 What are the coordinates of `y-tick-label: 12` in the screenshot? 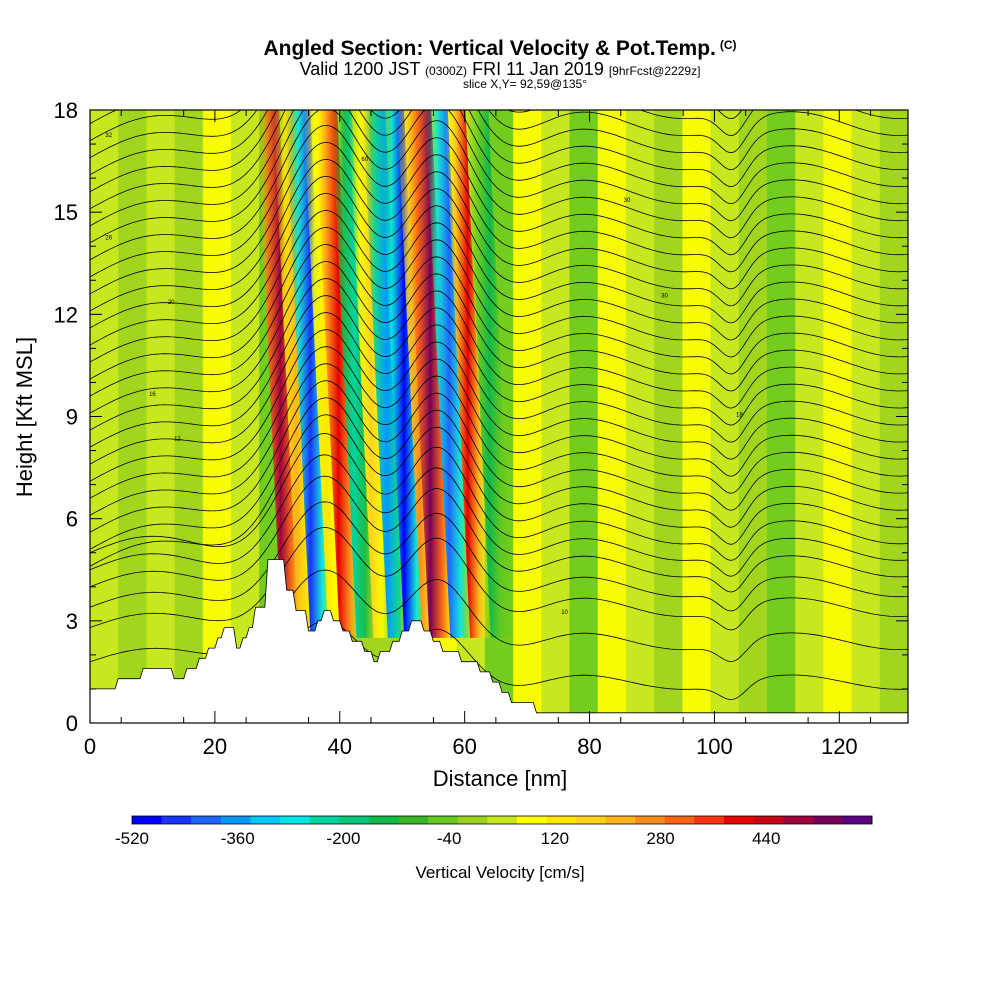 It's located at (66, 314).